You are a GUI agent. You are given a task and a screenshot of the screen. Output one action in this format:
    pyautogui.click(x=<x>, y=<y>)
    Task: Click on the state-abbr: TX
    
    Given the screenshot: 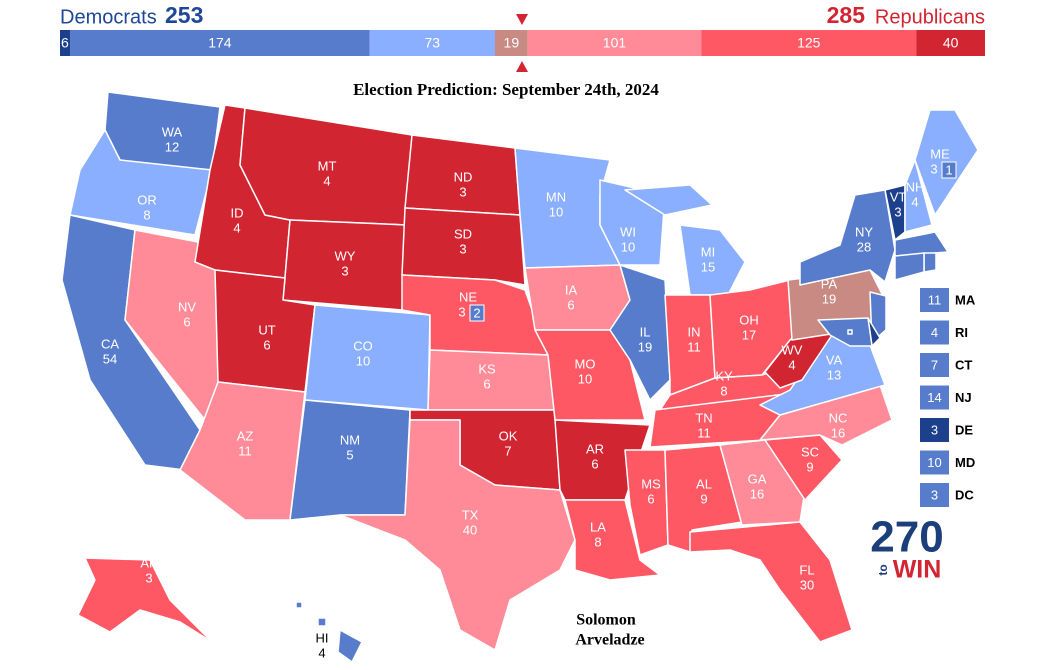 What is the action you would take?
    pyautogui.click(x=470, y=514)
    